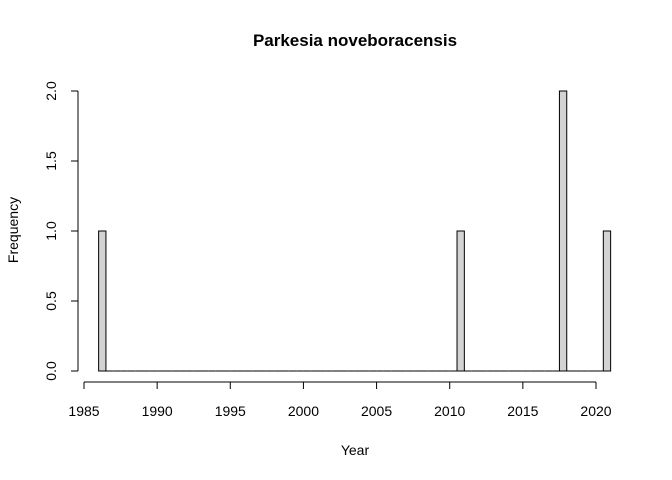 This screenshot has height=480, width=672. What do you see at coordinates (51, 231) in the screenshot?
I see `y-tick-label: 1.0` at bounding box center [51, 231].